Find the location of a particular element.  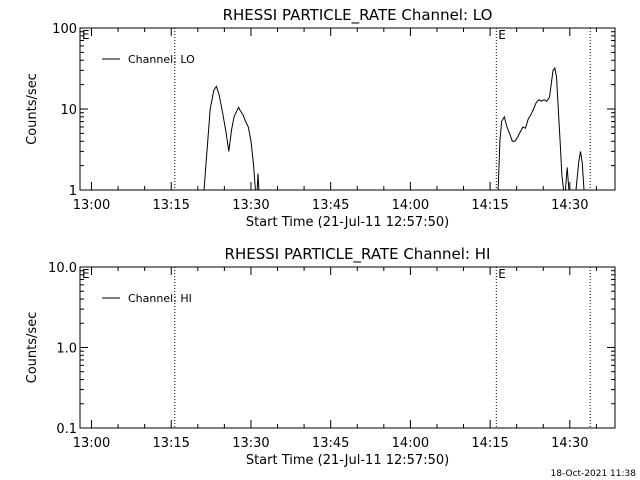

y-tick-label: 10 is located at coordinates (68, 110).